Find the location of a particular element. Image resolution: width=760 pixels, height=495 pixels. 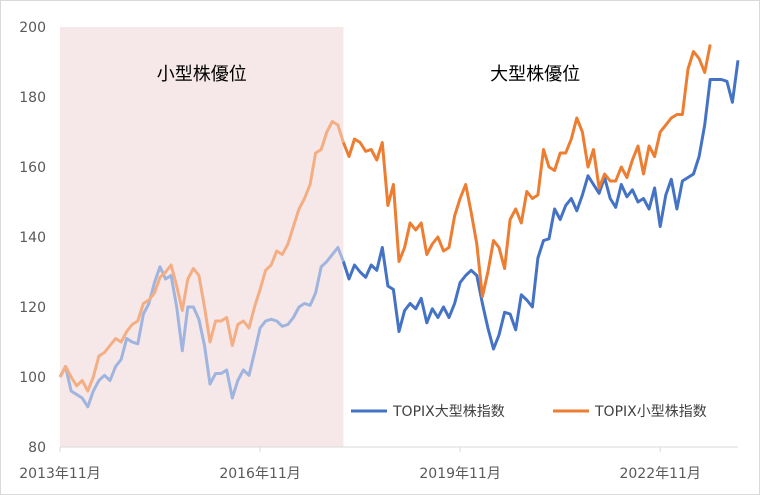

y-axis: 80 100 120 140 160 180 200 is located at coordinates (32, 238).